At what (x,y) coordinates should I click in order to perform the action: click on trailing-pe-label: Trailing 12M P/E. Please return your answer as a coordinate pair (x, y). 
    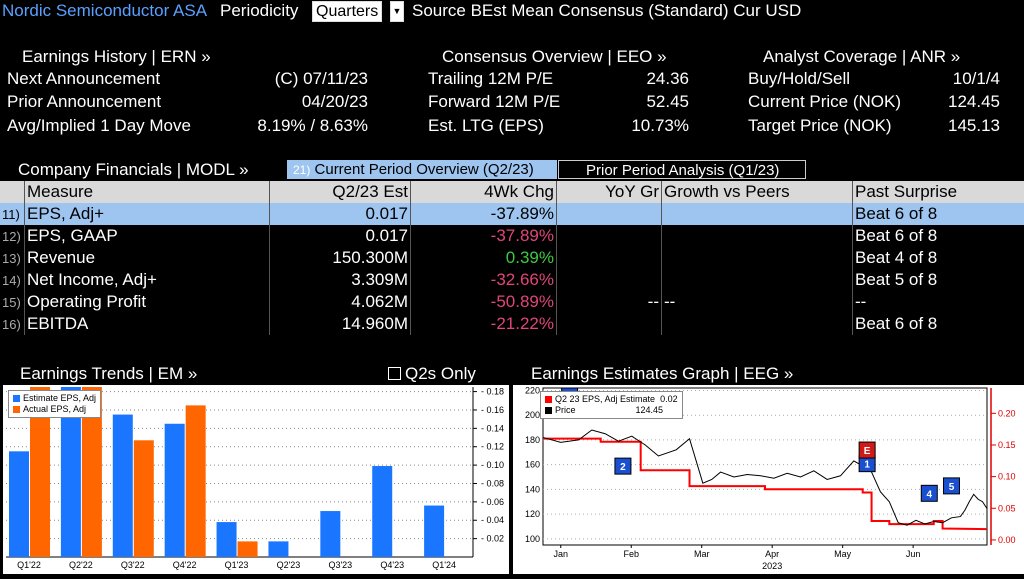
    Looking at the image, I should click on (490, 79).